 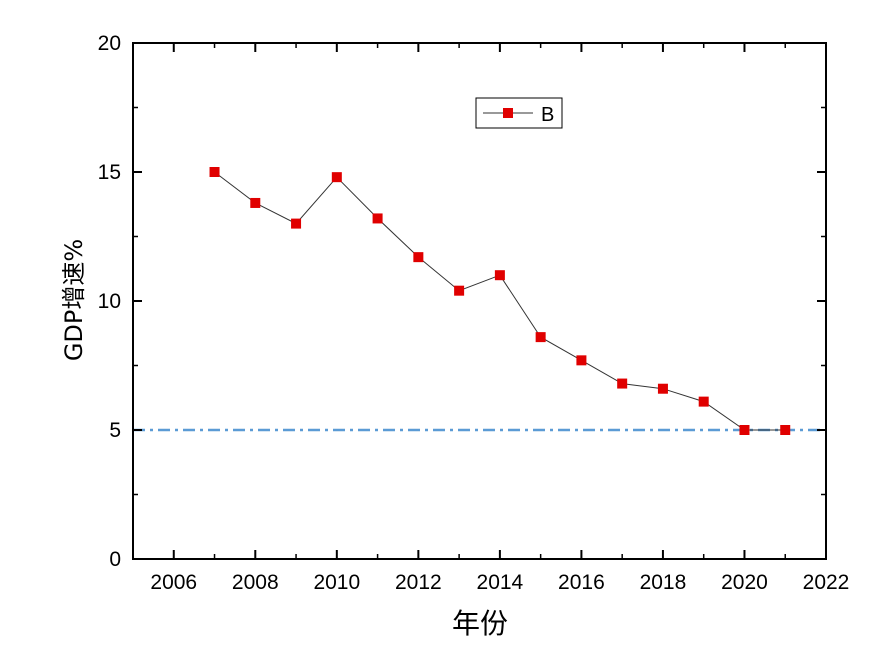 What do you see at coordinates (115, 430) in the screenshot?
I see `y-tick-label: 5` at bounding box center [115, 430].